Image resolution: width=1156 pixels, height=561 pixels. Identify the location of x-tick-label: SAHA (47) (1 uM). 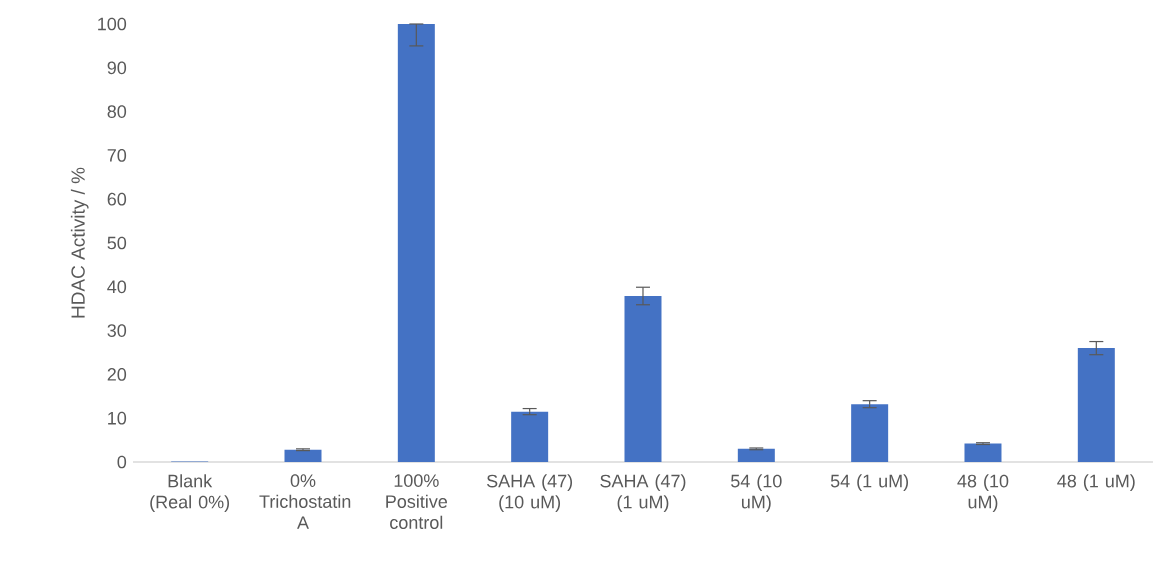
(643, 493).